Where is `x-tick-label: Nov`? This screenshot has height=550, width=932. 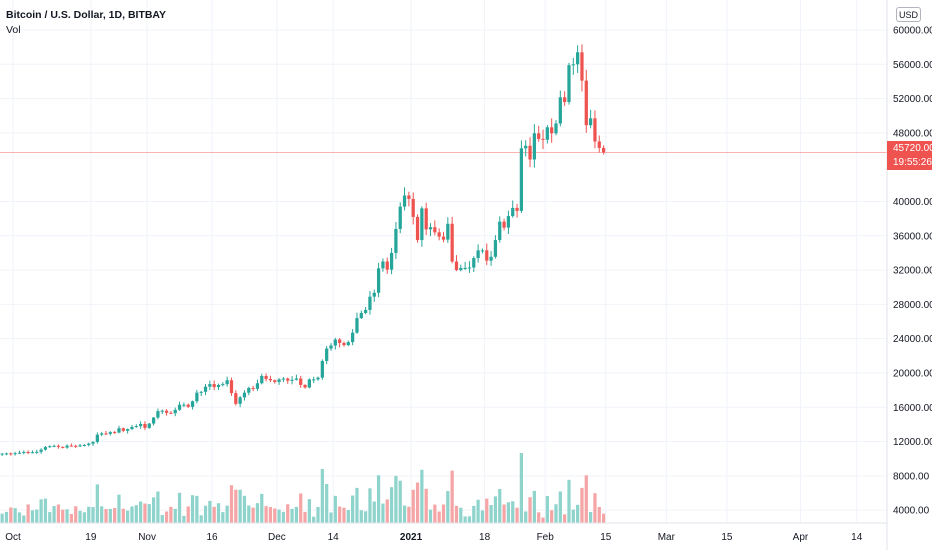 x-tick-label: Nov is located at coordinates (147, 537).